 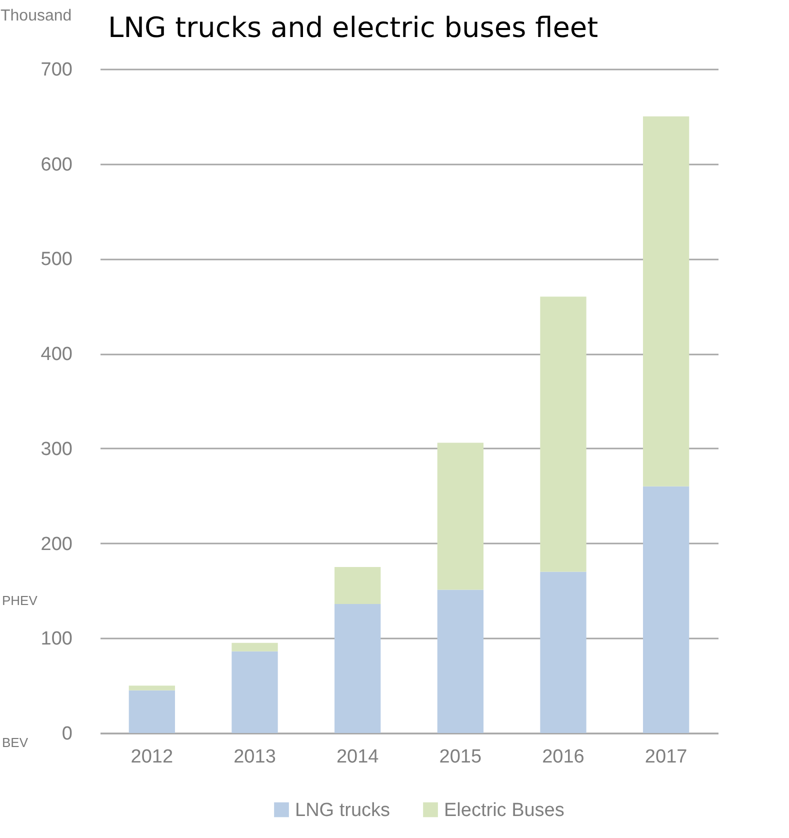 What do you see at coordinates (20, 600) in the screenshot?
I see `text: PHEV` at bounding box center [20, 600].